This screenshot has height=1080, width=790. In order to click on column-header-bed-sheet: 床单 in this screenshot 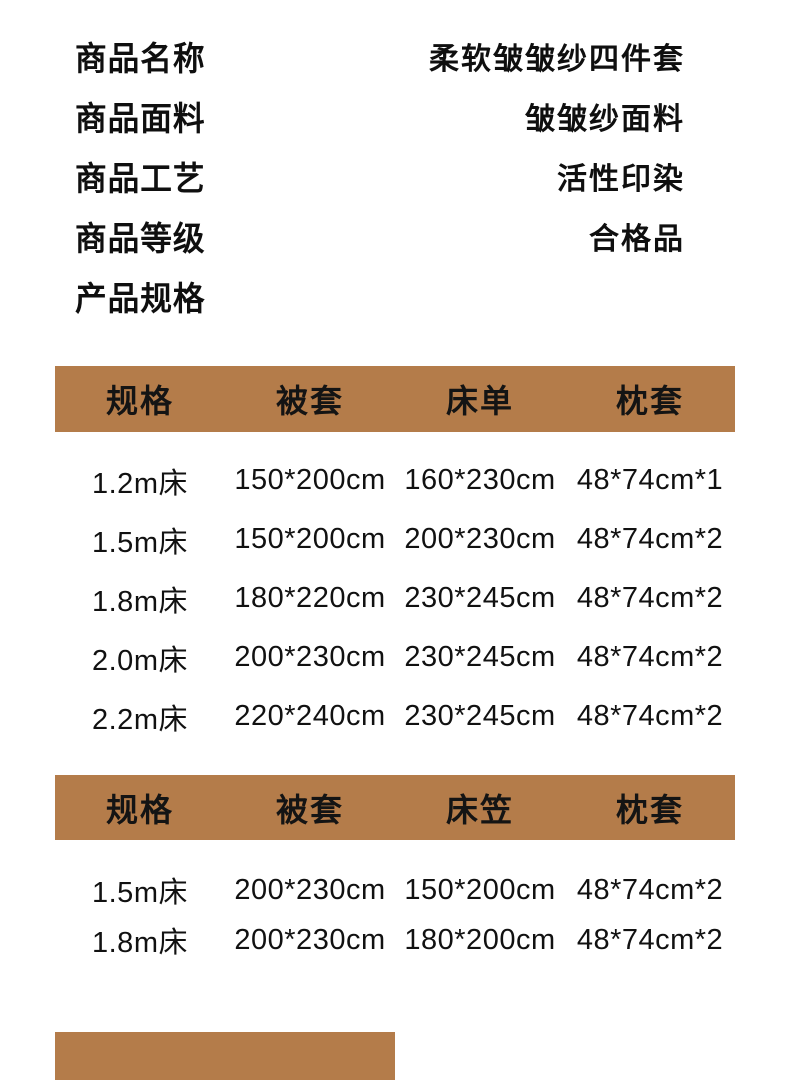, I will do `click(479, 401)`.